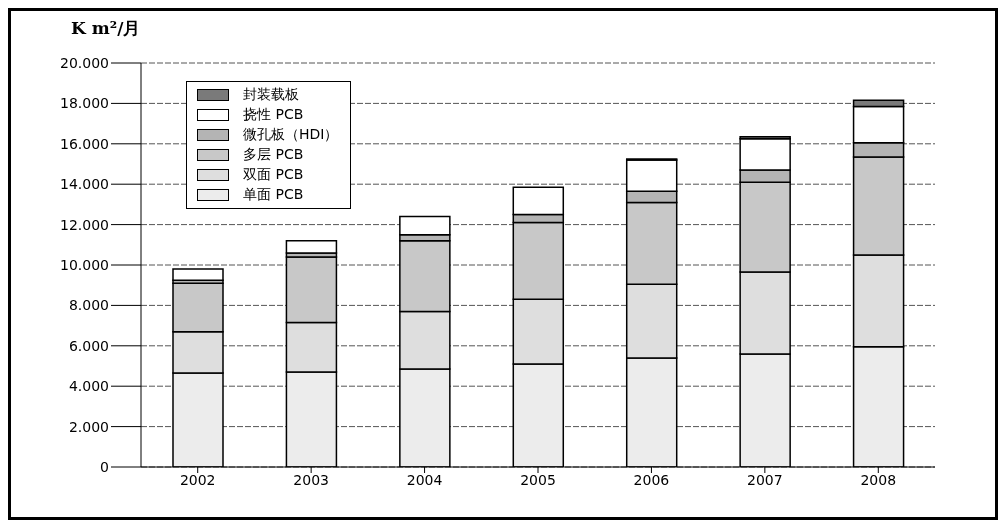 Image resolution: width=1004 pixels, height=526 pixels. What do you see at coordinates (273, 115) in the screenshot?
I see `legend-label: 挠性 PCB` at bounding box center [273, 115].